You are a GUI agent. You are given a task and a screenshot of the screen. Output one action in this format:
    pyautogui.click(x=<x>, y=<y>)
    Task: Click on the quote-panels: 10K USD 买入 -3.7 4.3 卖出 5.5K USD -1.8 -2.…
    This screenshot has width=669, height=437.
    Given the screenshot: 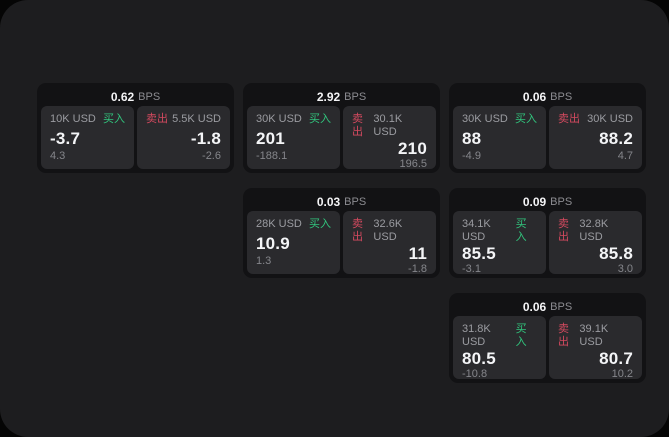 What is the action you would take?
    pyautogui.click(x=135, y=137)
    